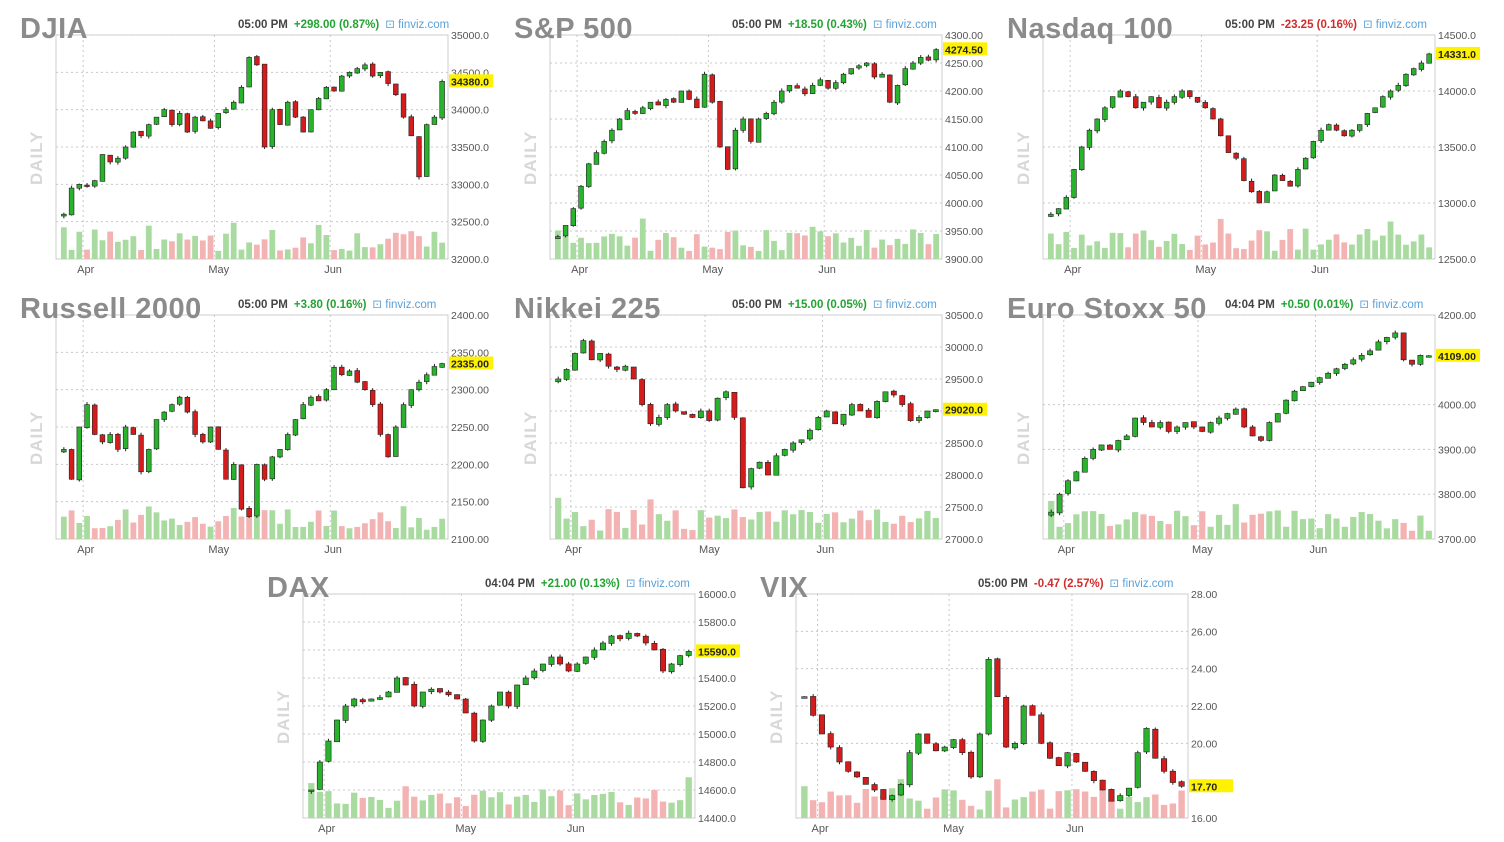 This screenshot has width=1504, height=842. Describe the element at coordinates (1366, 305) in the screenshot. I see `finviz-icon: ⊡` at that location.